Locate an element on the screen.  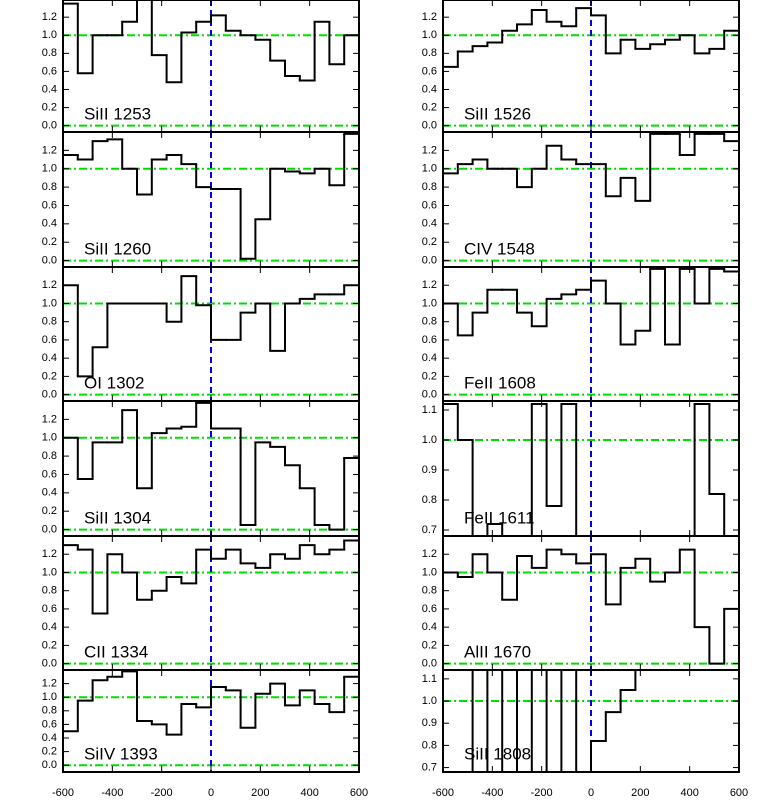
panel-title: SiII 1526 is located at coordinates (497, 113).